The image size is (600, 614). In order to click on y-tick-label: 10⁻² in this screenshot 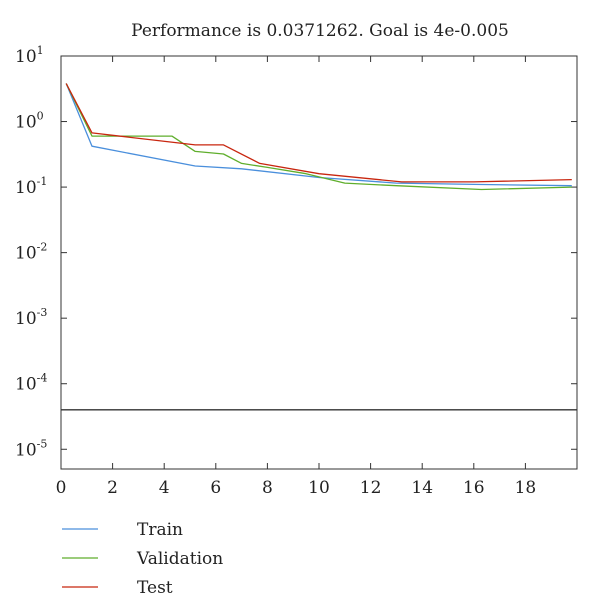, I will do `click(31, 252)`.